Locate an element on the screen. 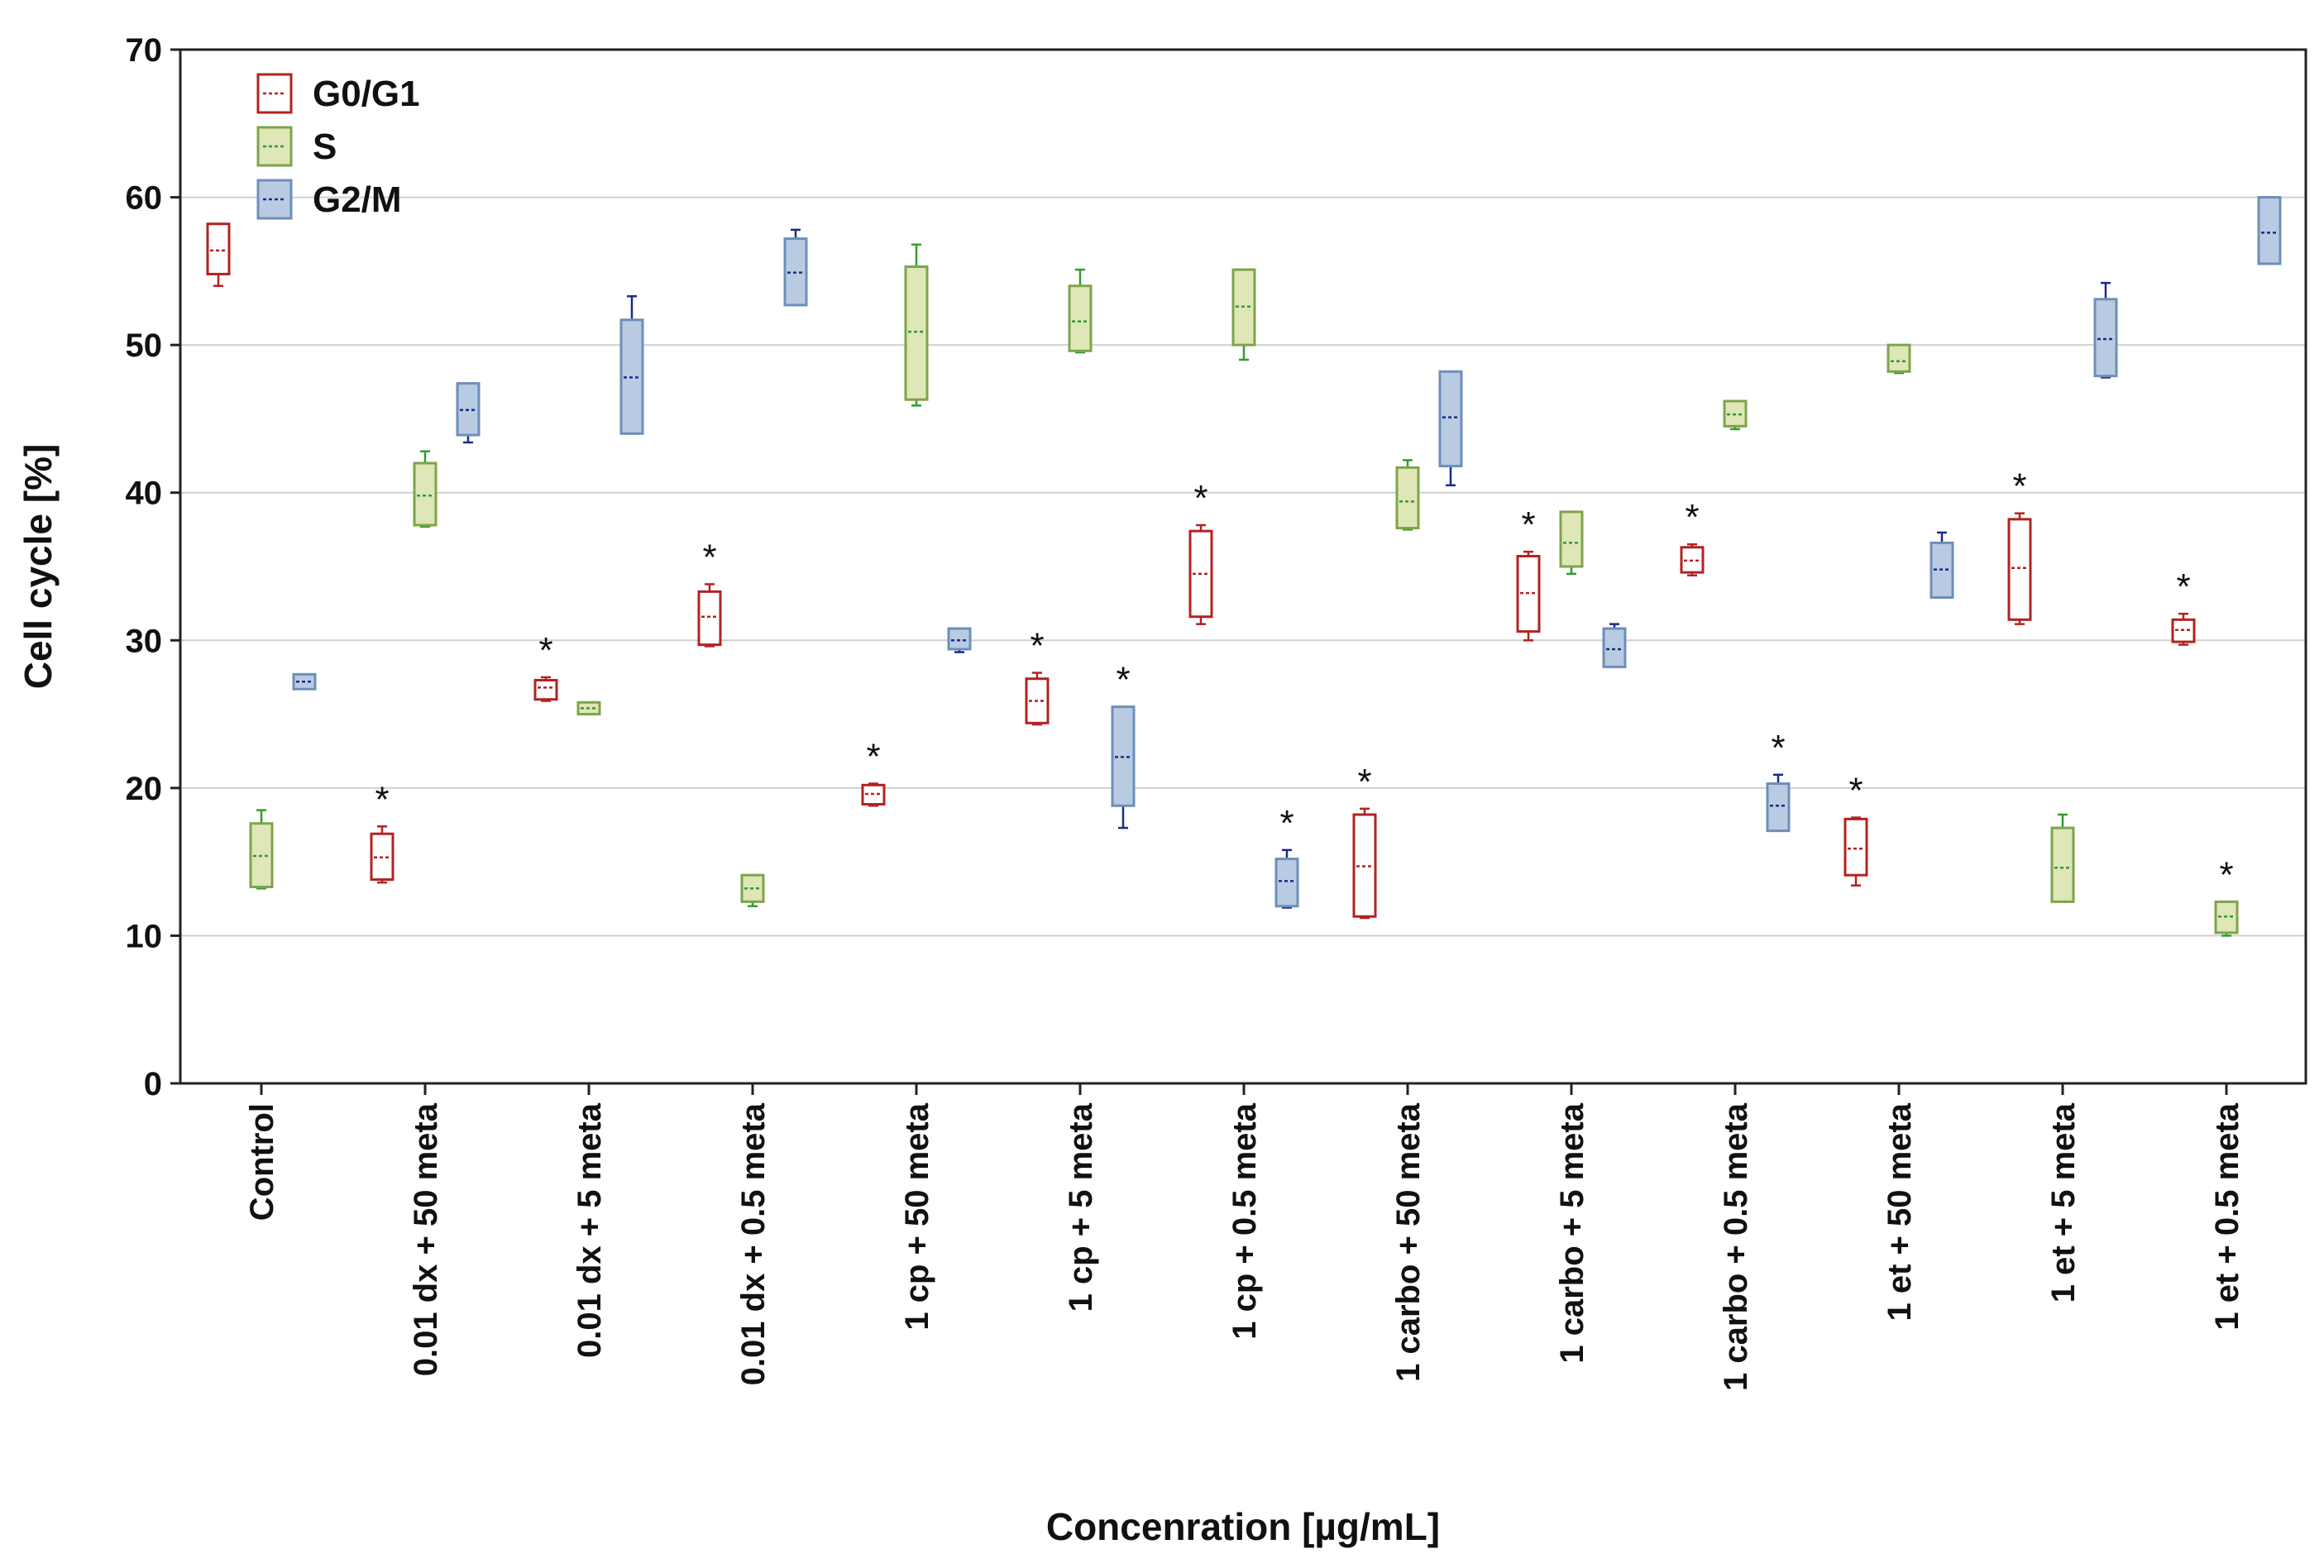 Image resolution: width=2324 pixels, height=1568 pixels. x-category-label: 1 cp + 0.5 meta is located at coordinates (1245, 1220).